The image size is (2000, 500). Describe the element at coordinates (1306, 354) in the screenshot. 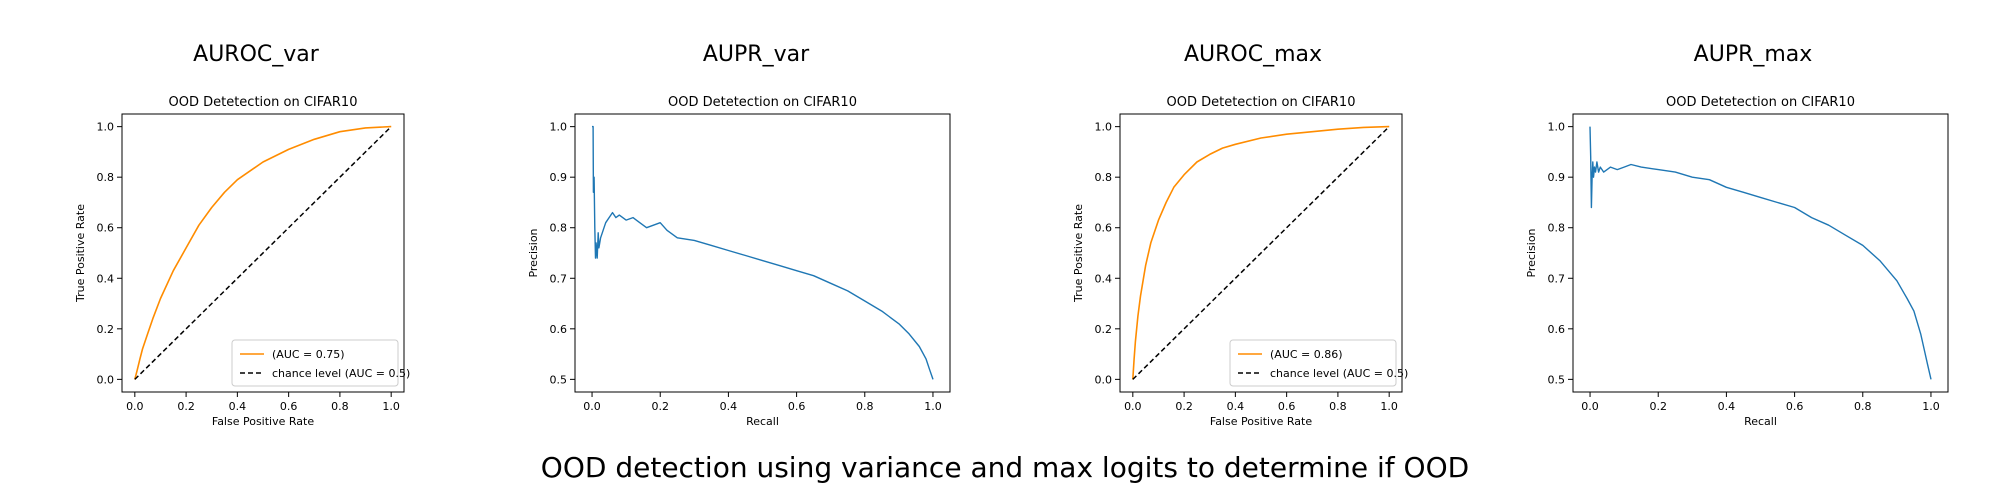

I see `legend-entry: (AUC = 0.86)` at that location.